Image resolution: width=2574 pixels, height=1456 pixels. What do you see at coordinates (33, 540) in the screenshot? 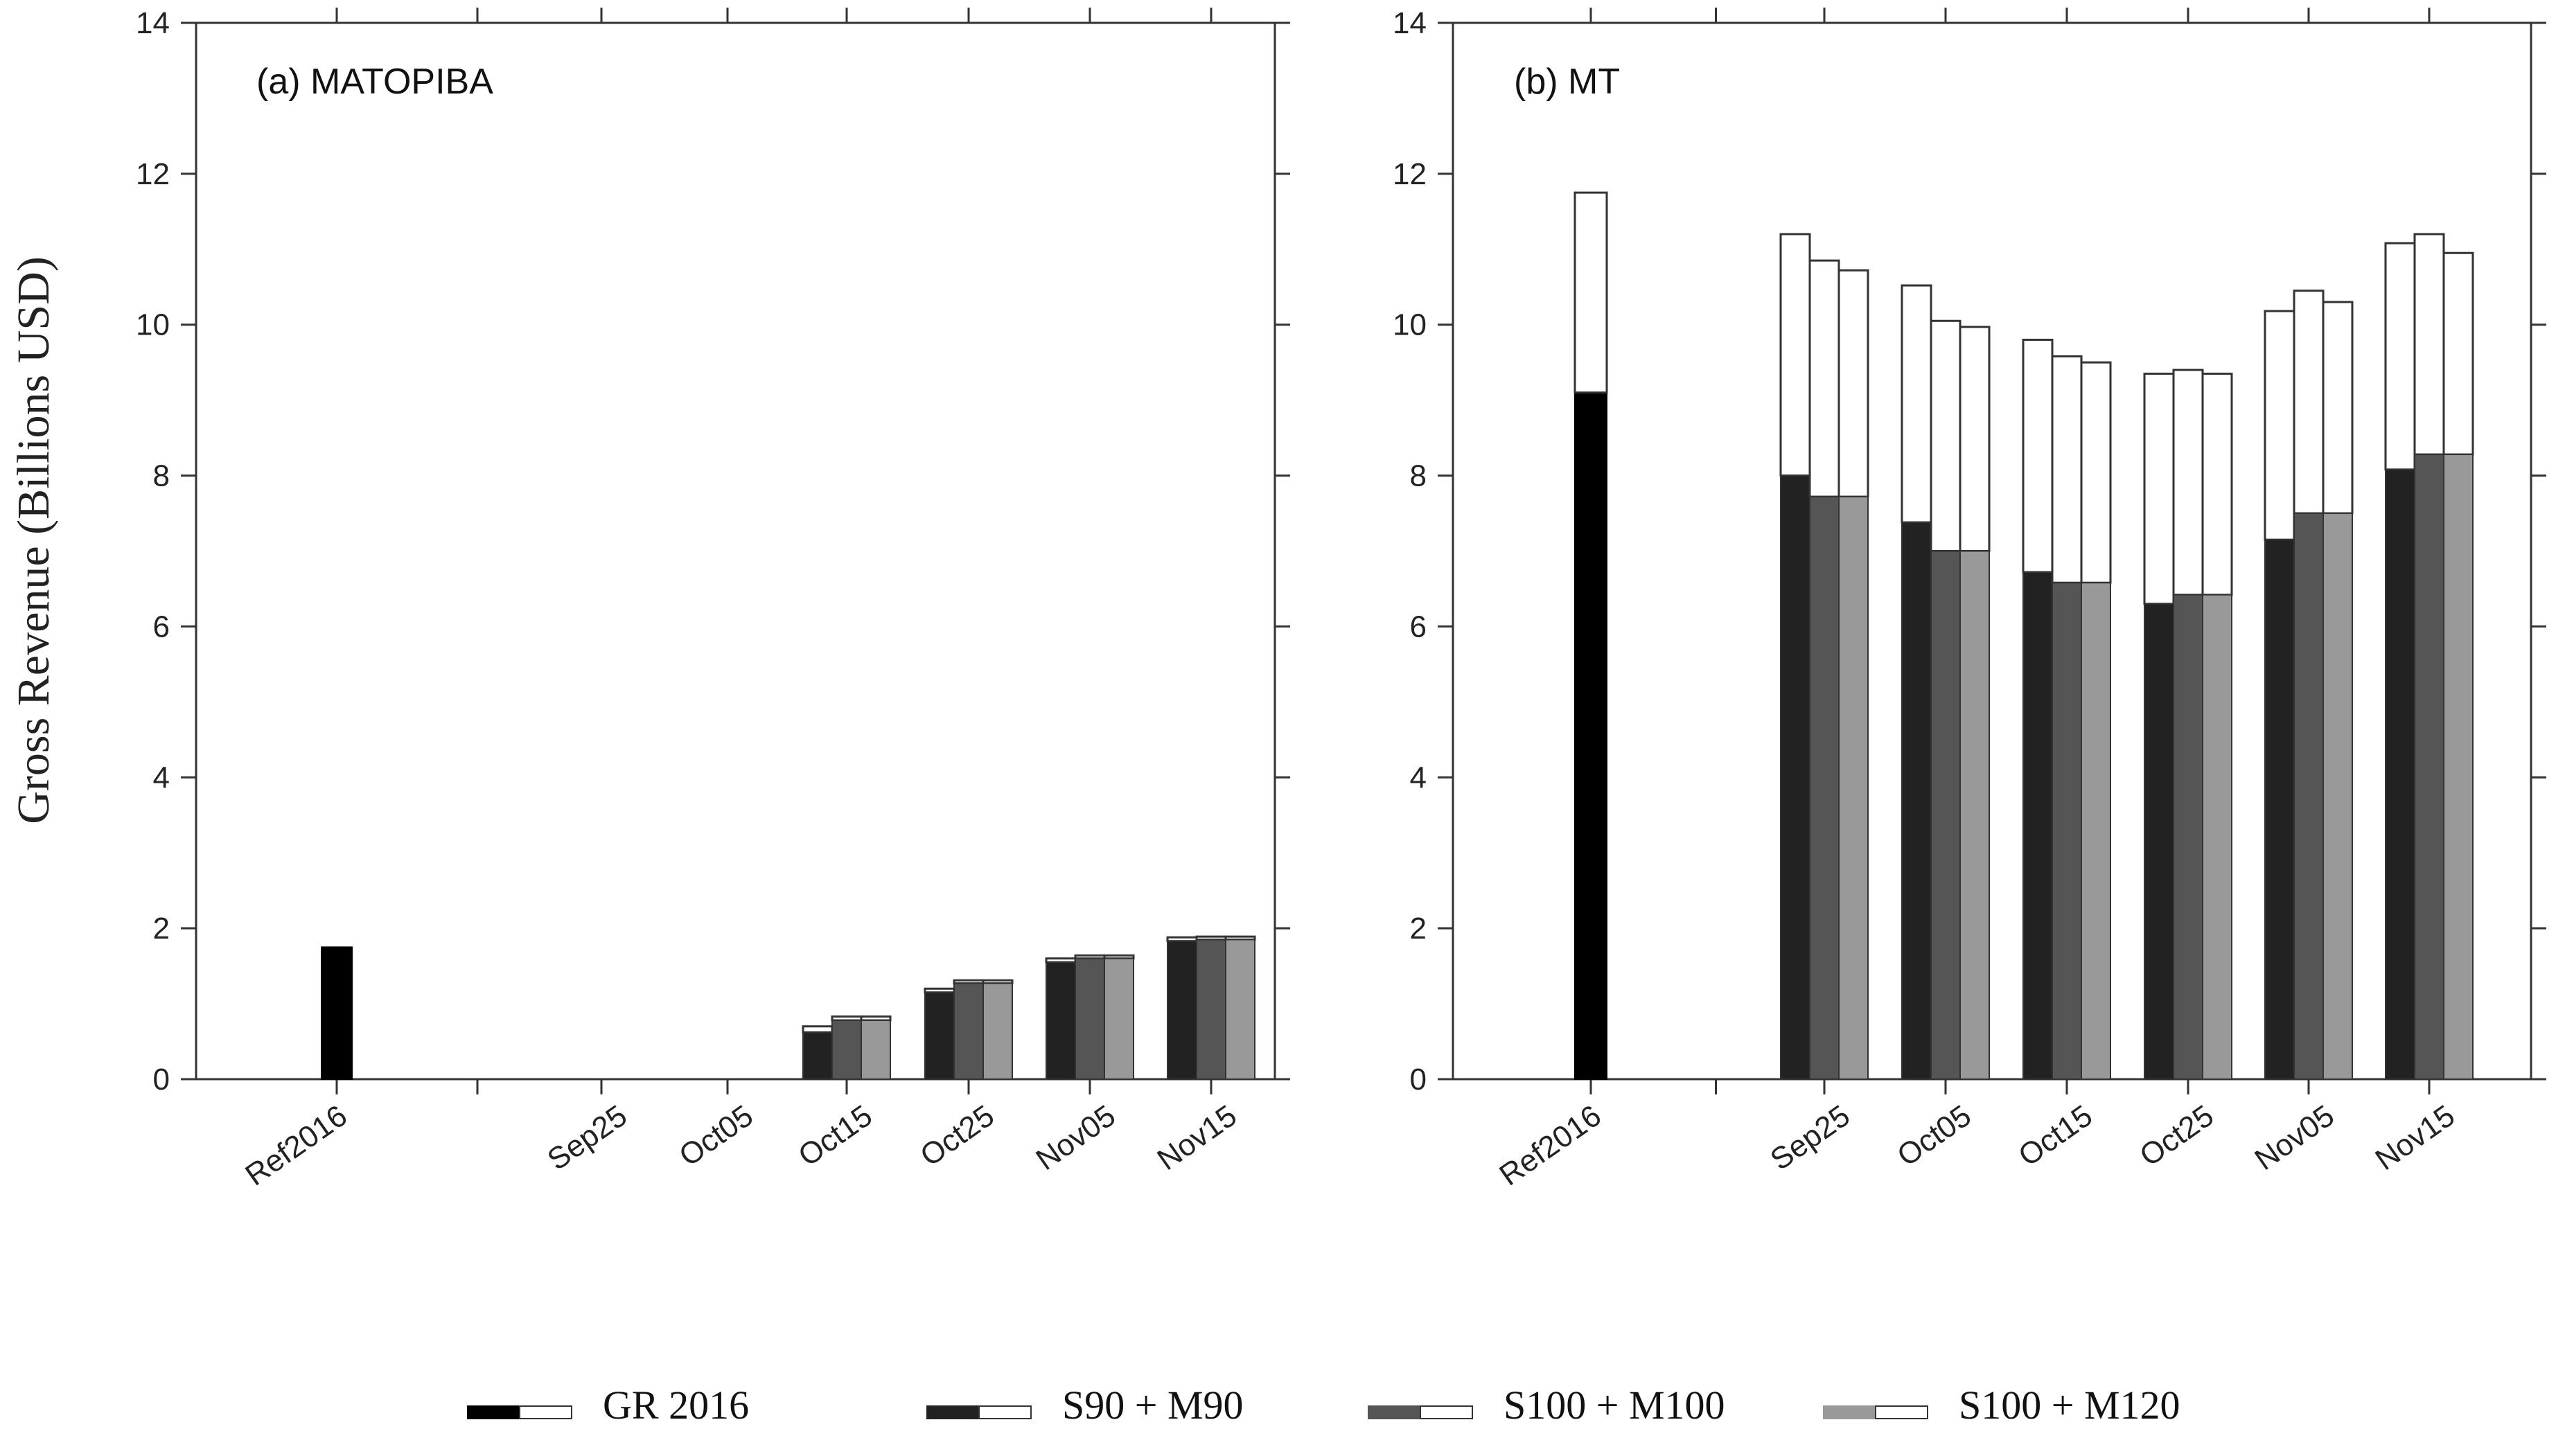
I see `y-axis-label: Gross Revenue (Billions USD)` at bounding box center [33, 540].